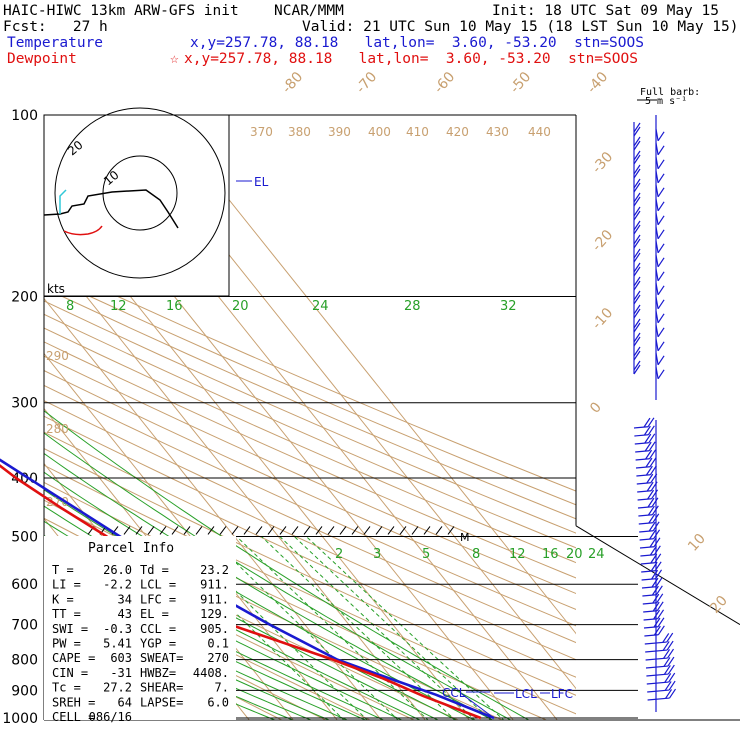 This screenshot has height=740, width=740. I want to click on parcel-key: LCL =, so click(158, 585).